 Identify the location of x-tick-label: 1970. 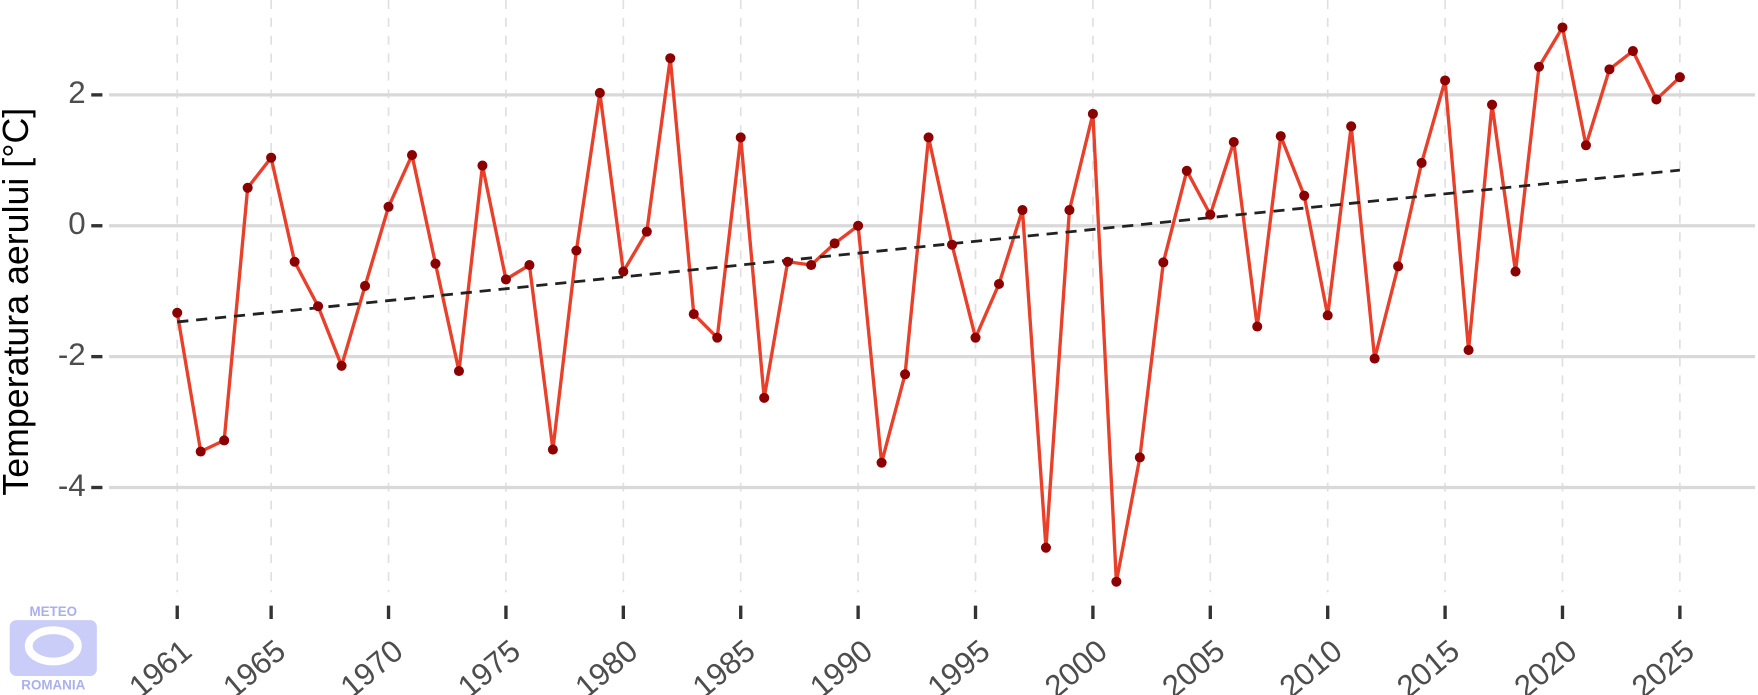
(372, 664).